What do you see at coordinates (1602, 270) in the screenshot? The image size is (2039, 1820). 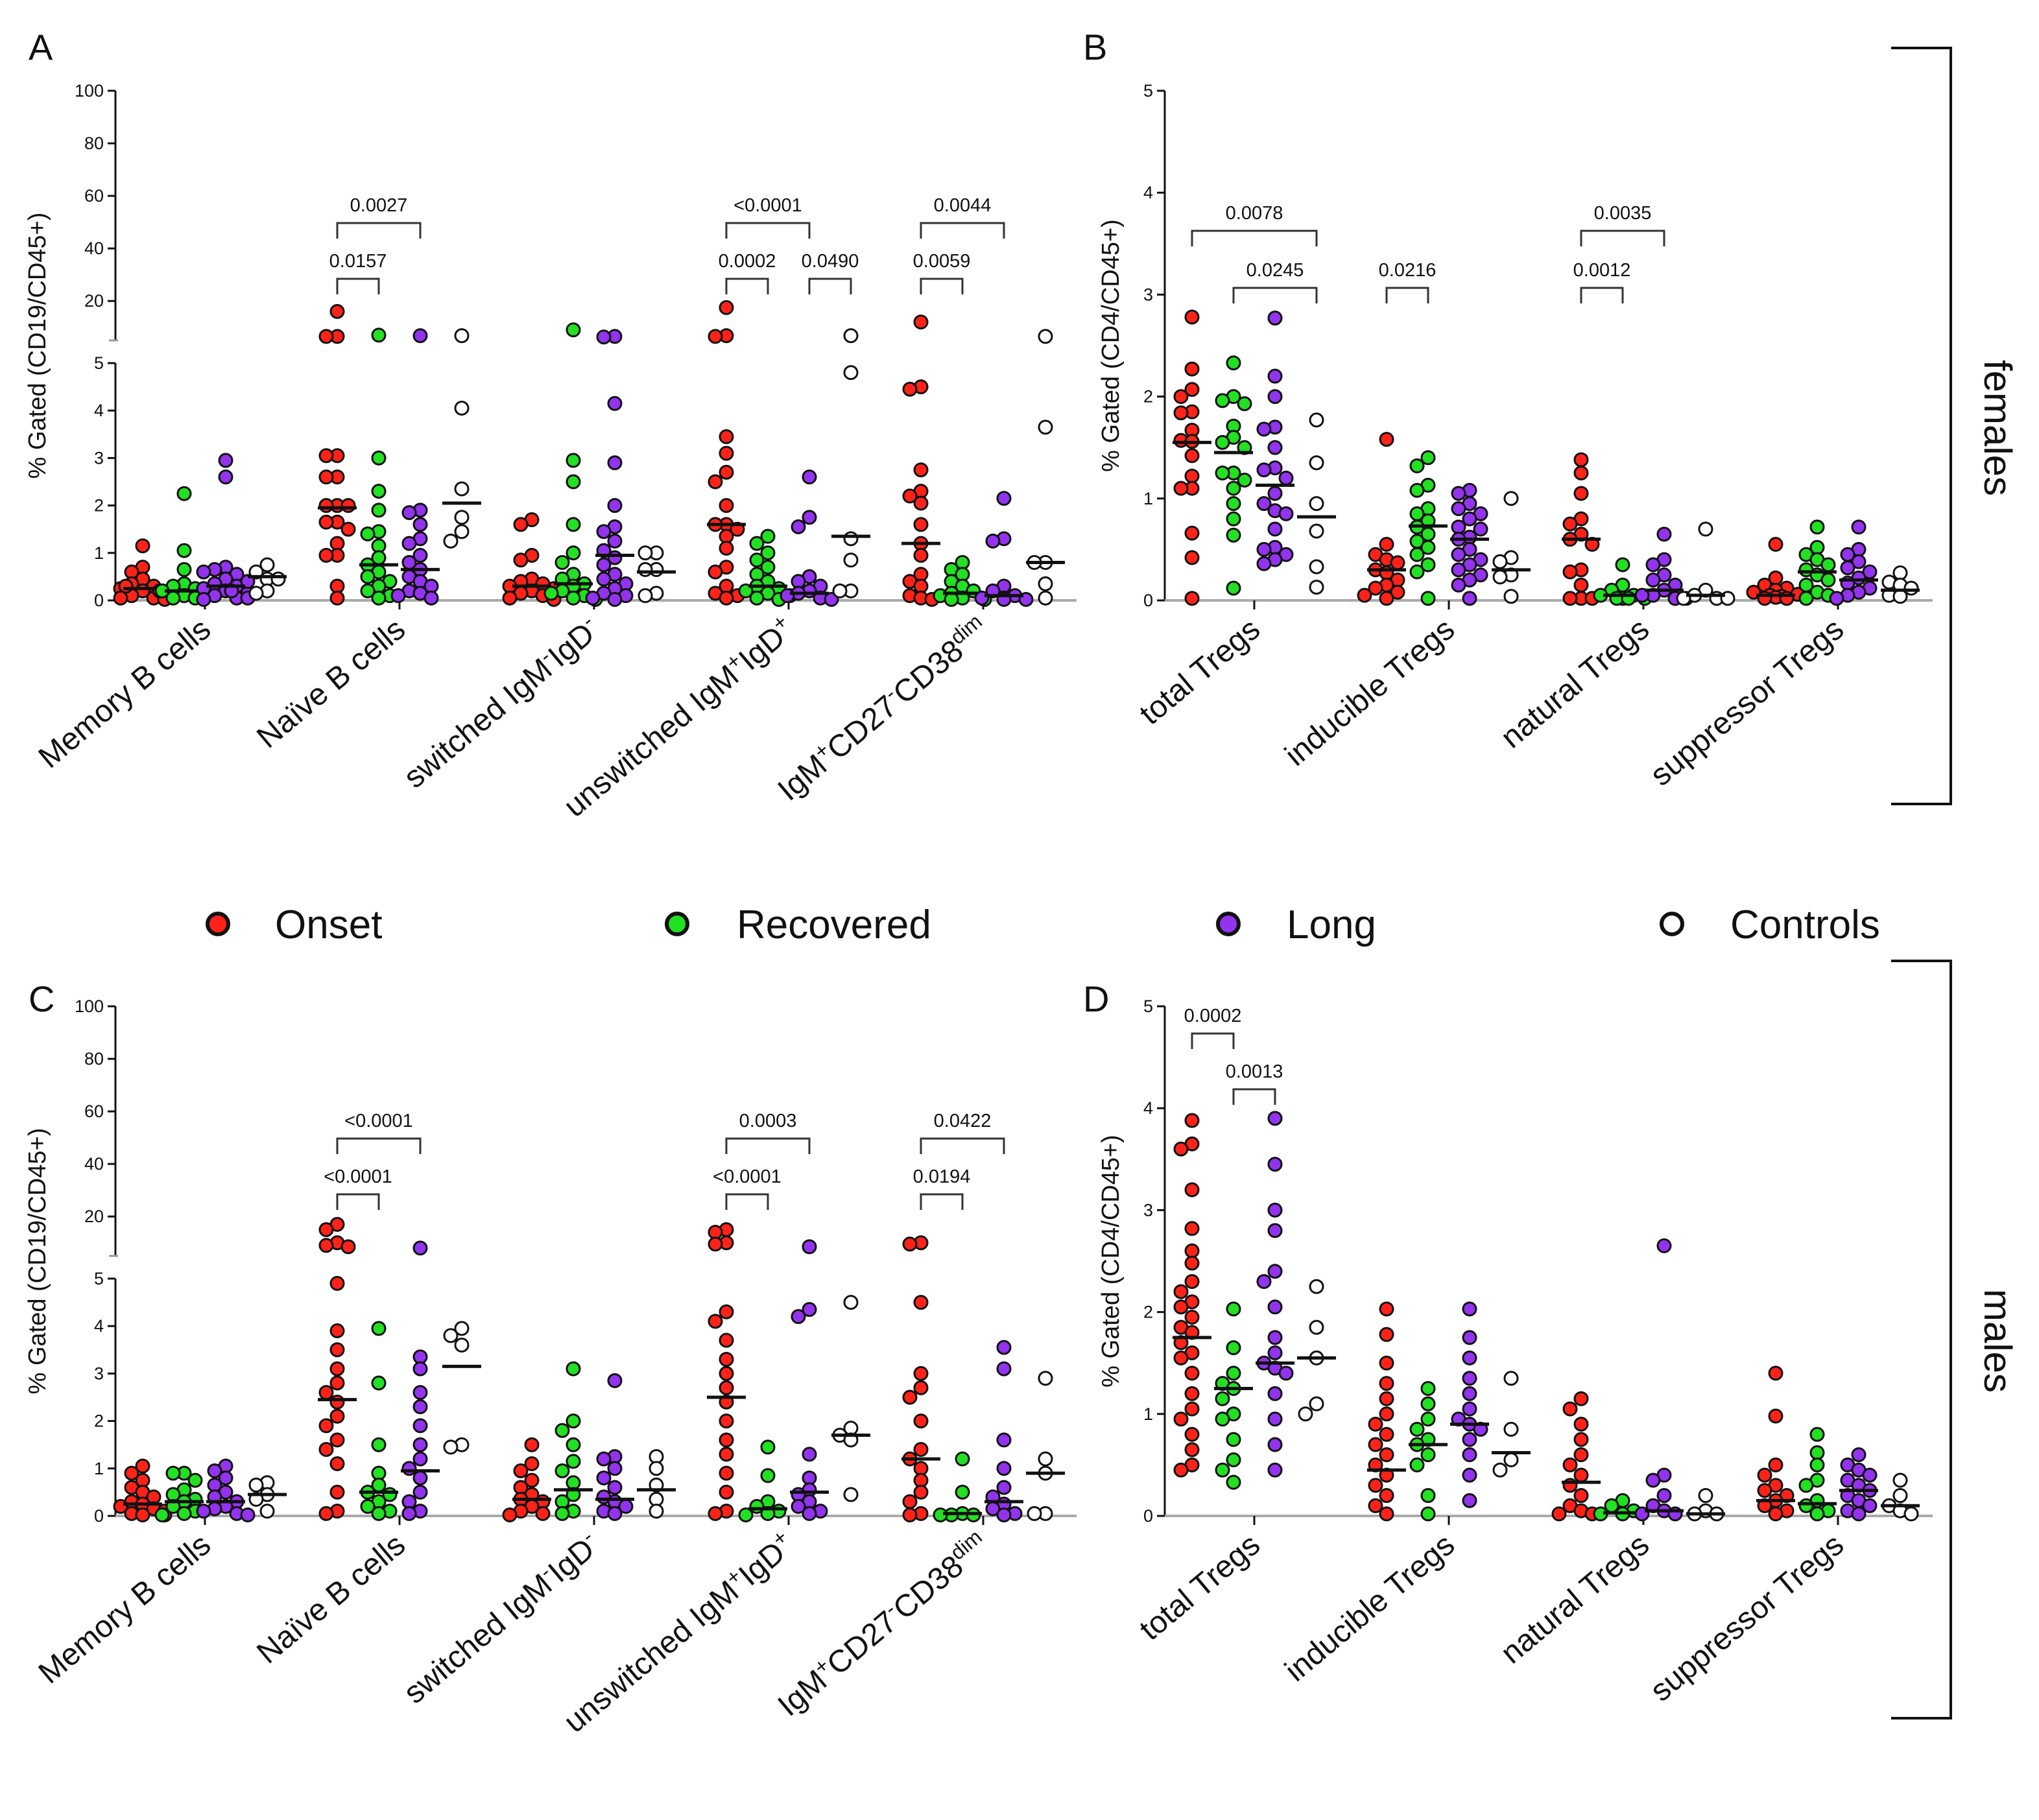 I see `p-value-label: 0.0012` at bounding box center [1602, 270].